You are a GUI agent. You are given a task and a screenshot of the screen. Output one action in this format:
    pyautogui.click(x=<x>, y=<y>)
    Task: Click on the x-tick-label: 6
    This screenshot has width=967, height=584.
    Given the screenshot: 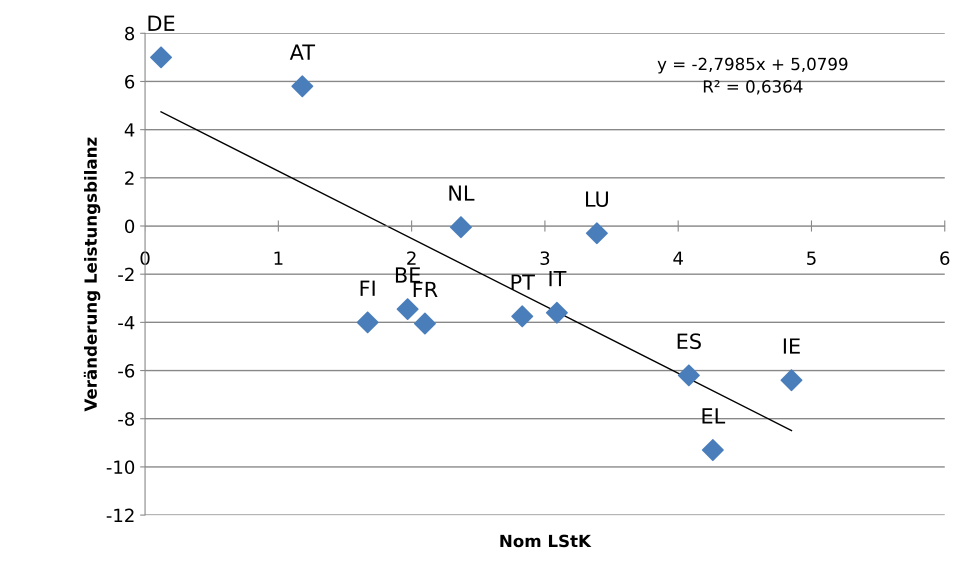 What is the action you would take?
    pyautogui.click(x=945, y=258)
    